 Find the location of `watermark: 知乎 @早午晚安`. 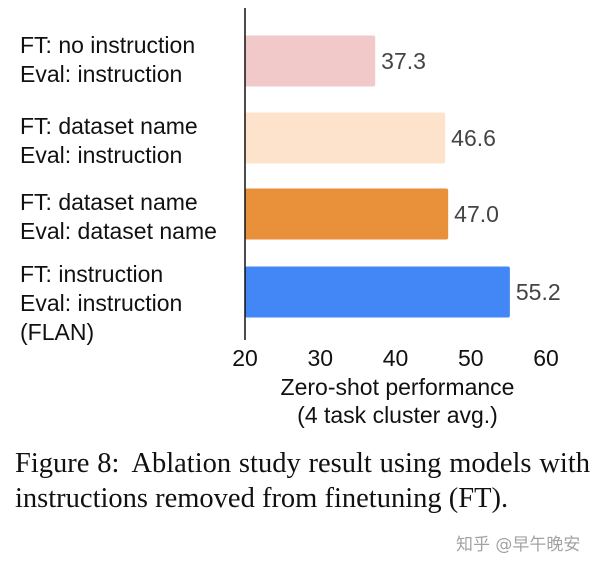

watermark: 知乎 @早午晚安 is located at coordinates (518, 545).